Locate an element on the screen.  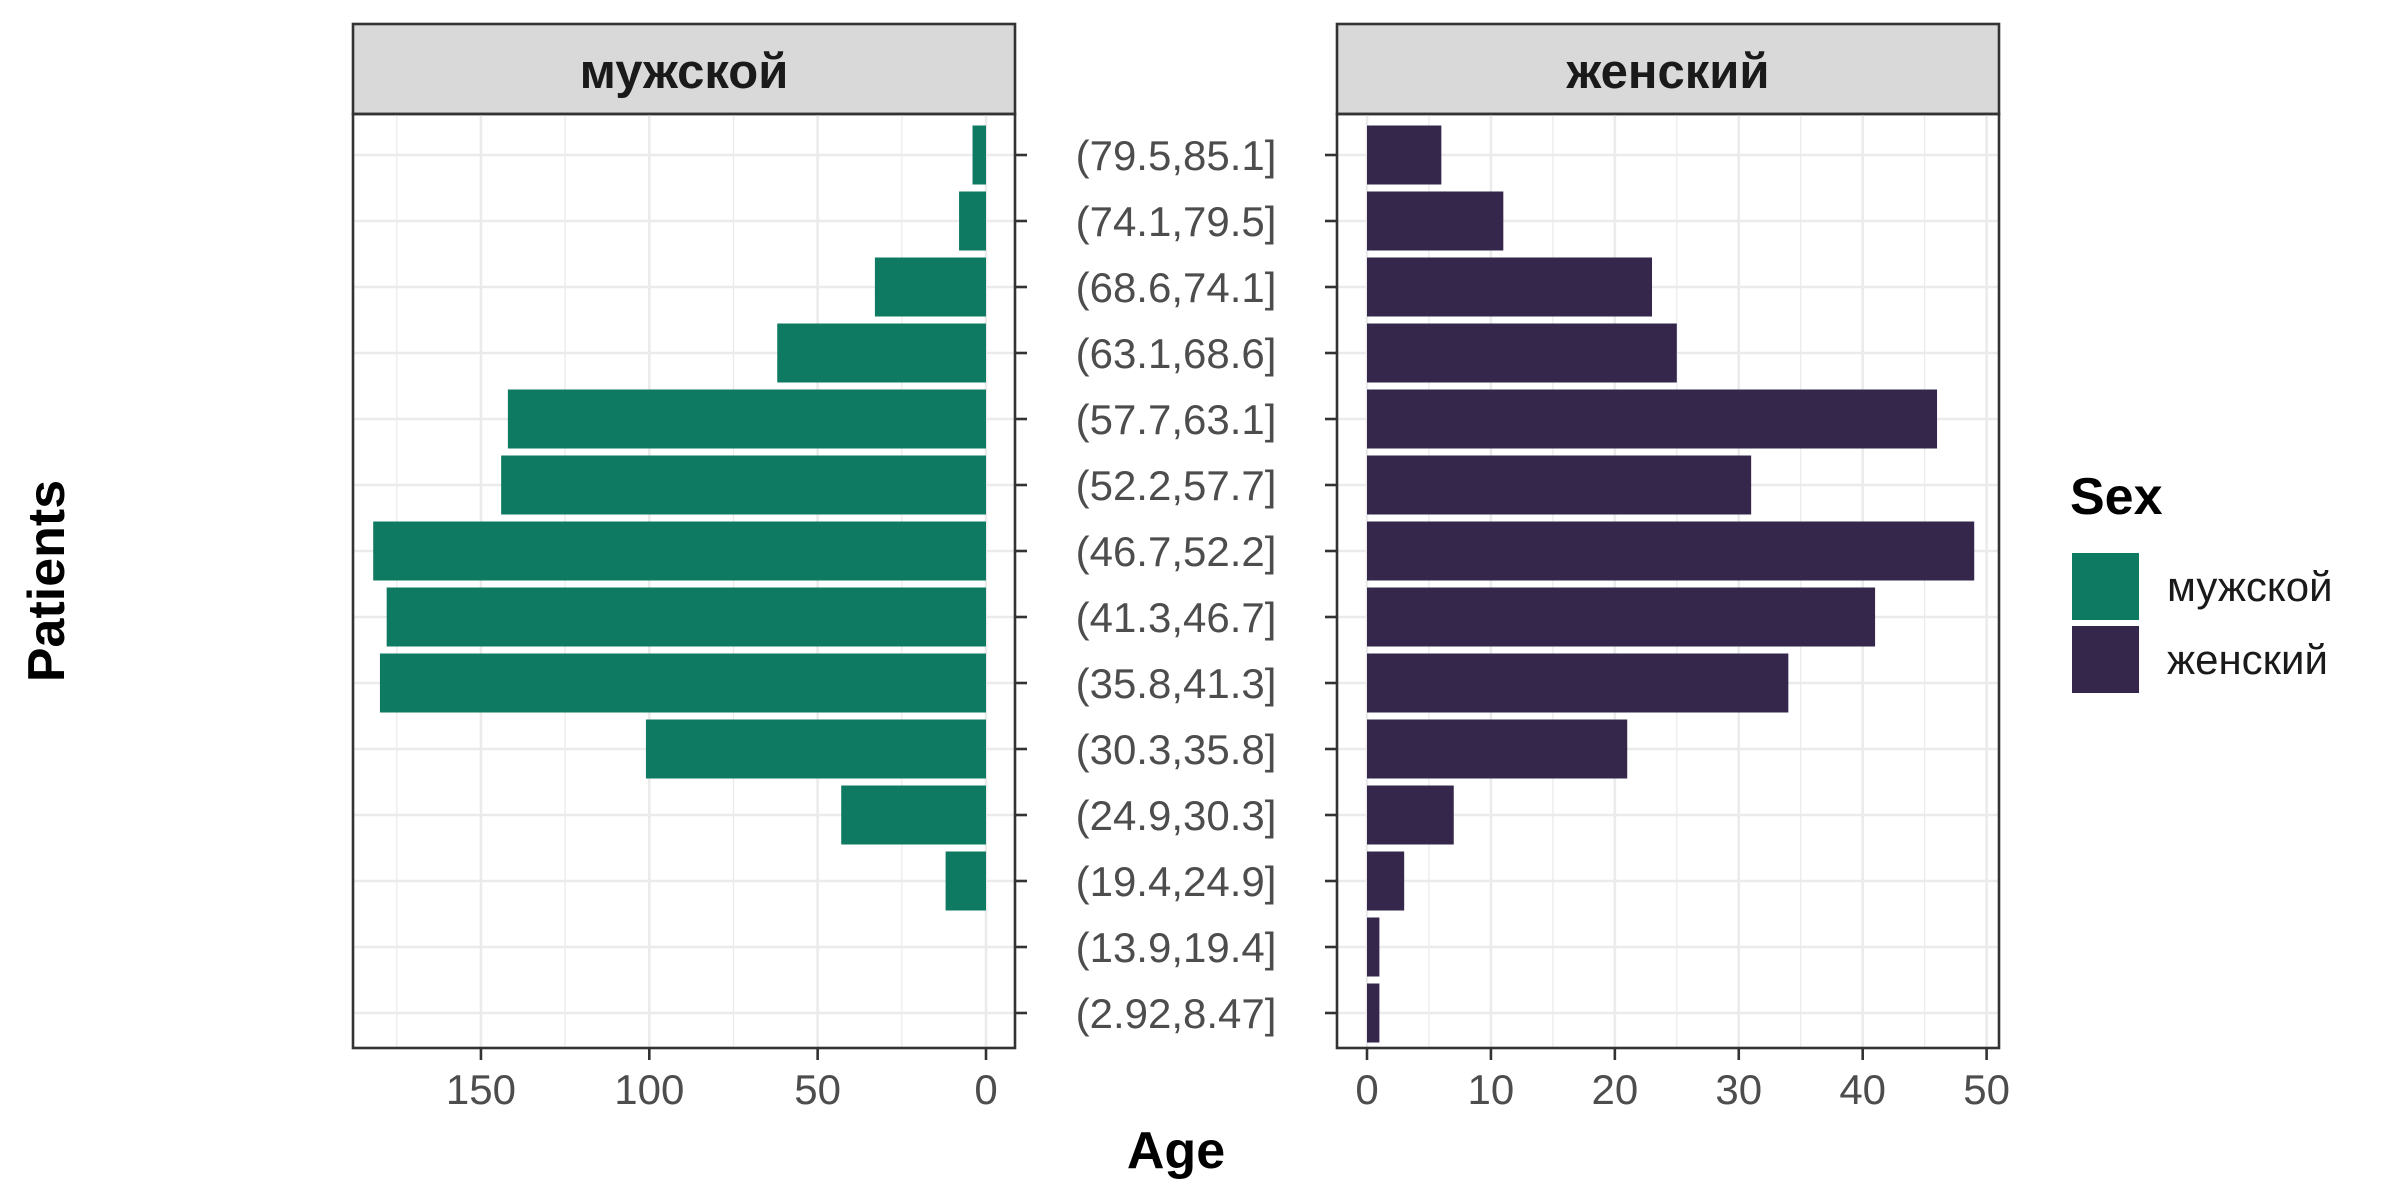
y-axis-title: Patients is located at coordinates (47, 581).